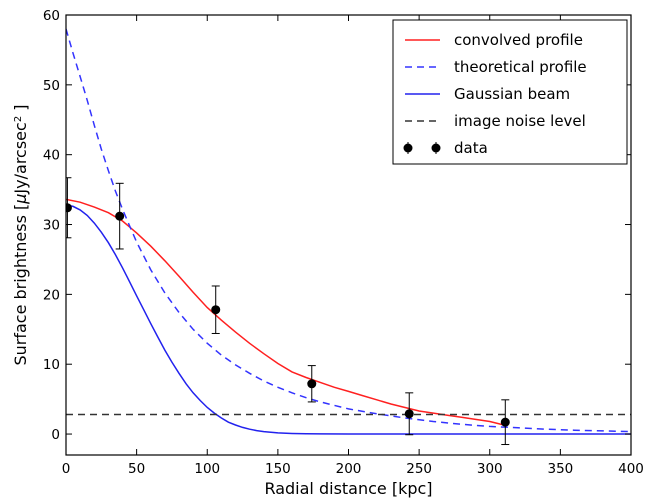  I want to click on y-axis-label-mu: μ, so click(20, 199).